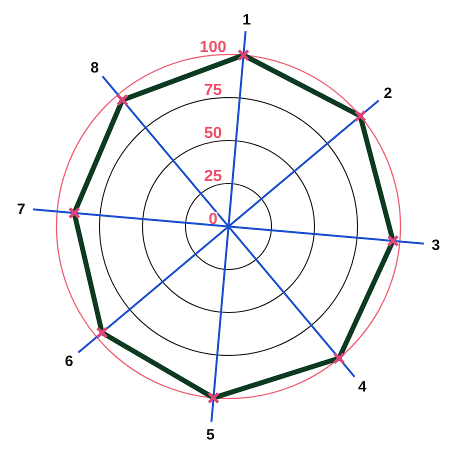 This screenshot has width=450, height=450. Describe the element at coordinates (436, 245) in the screenshot. I see `spoke-label: 3` at that location.